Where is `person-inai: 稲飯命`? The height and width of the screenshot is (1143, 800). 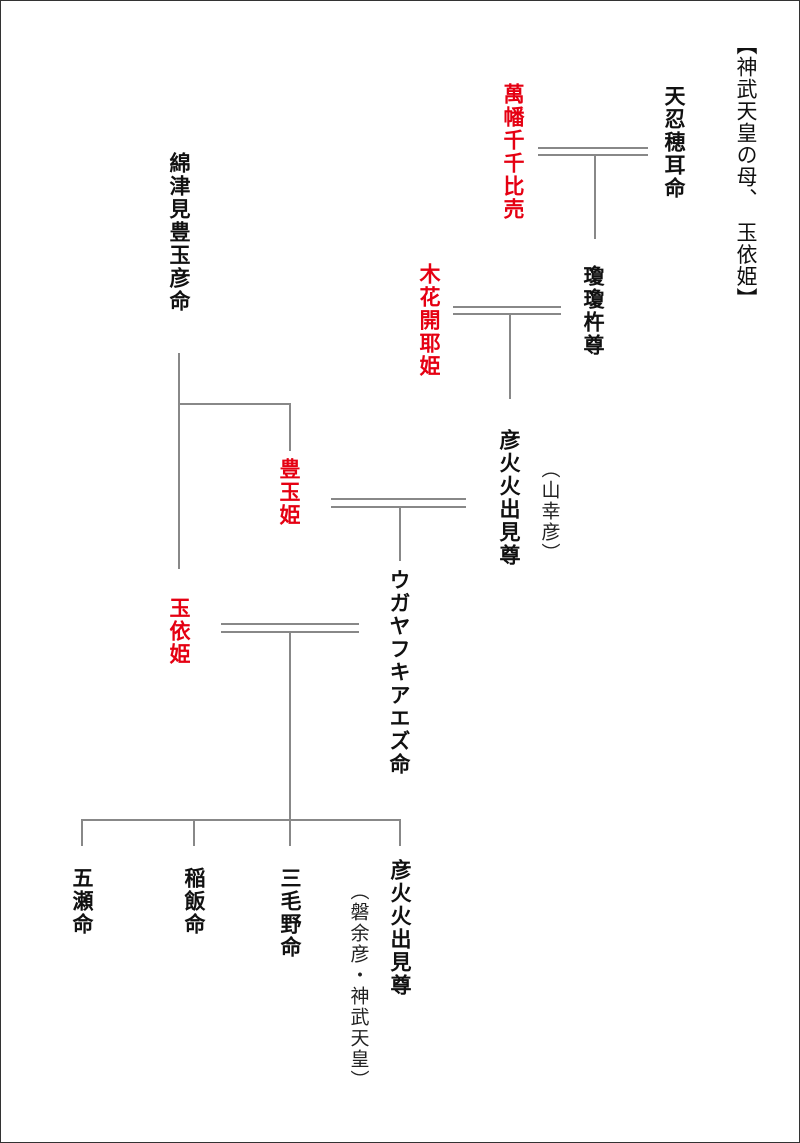
person-inai: 稲飯命 is located at coordinates (194, 901).